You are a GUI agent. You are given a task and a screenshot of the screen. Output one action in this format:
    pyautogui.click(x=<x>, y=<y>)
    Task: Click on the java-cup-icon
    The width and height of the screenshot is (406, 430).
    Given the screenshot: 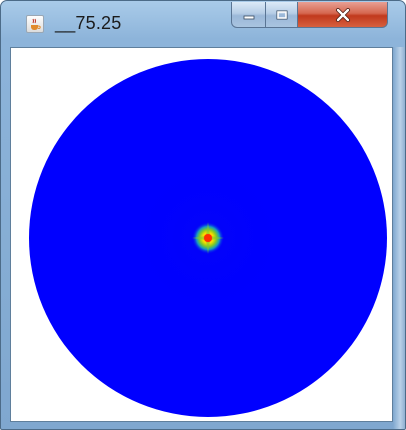 What is the action you would take?
    pyautogui.click(x=35, y=24)
    